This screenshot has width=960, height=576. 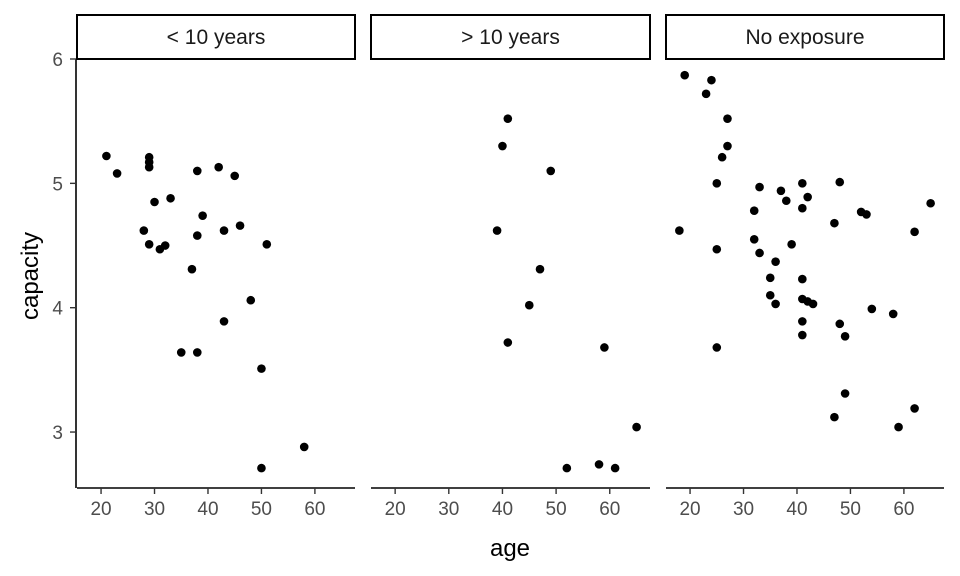 I want to click on y-axis-title: capacity, so click(x=30, y=276).